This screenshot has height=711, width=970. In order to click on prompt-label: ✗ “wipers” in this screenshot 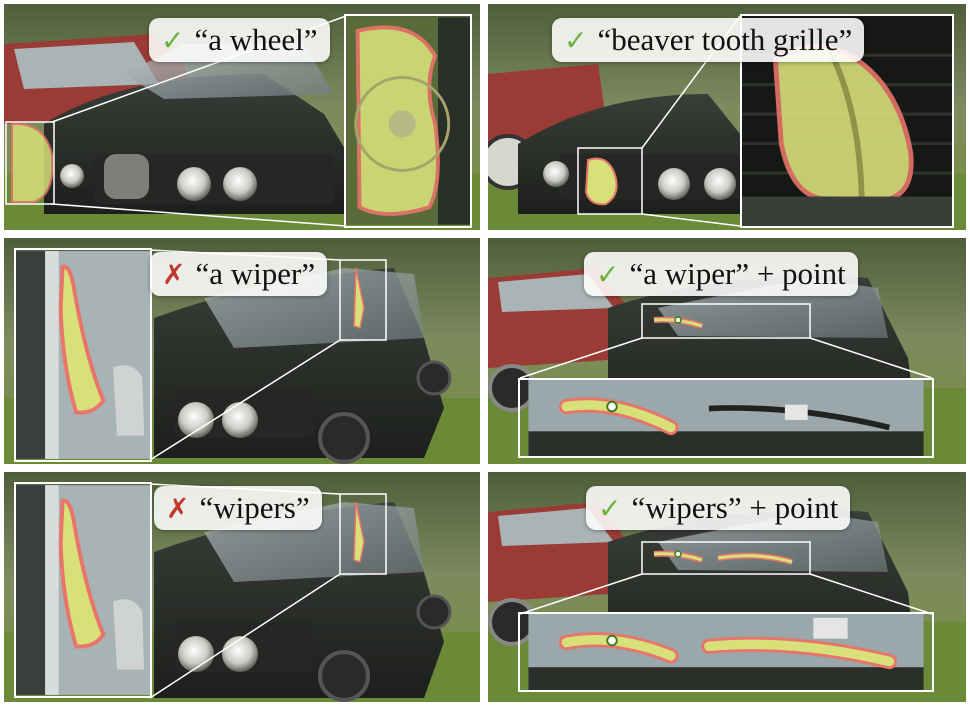, I will do `click(238, 508)`.